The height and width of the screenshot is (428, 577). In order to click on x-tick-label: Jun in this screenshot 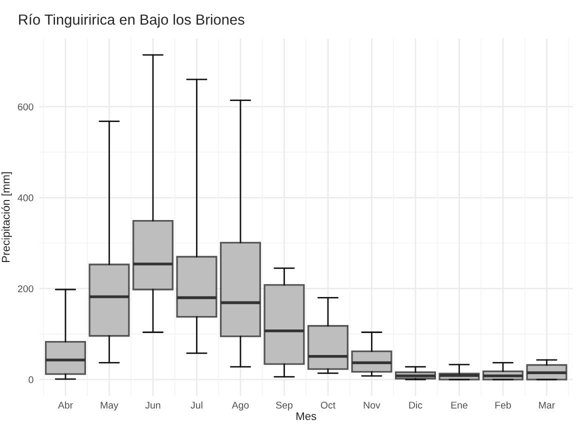, I will do `click(152, 405)`.